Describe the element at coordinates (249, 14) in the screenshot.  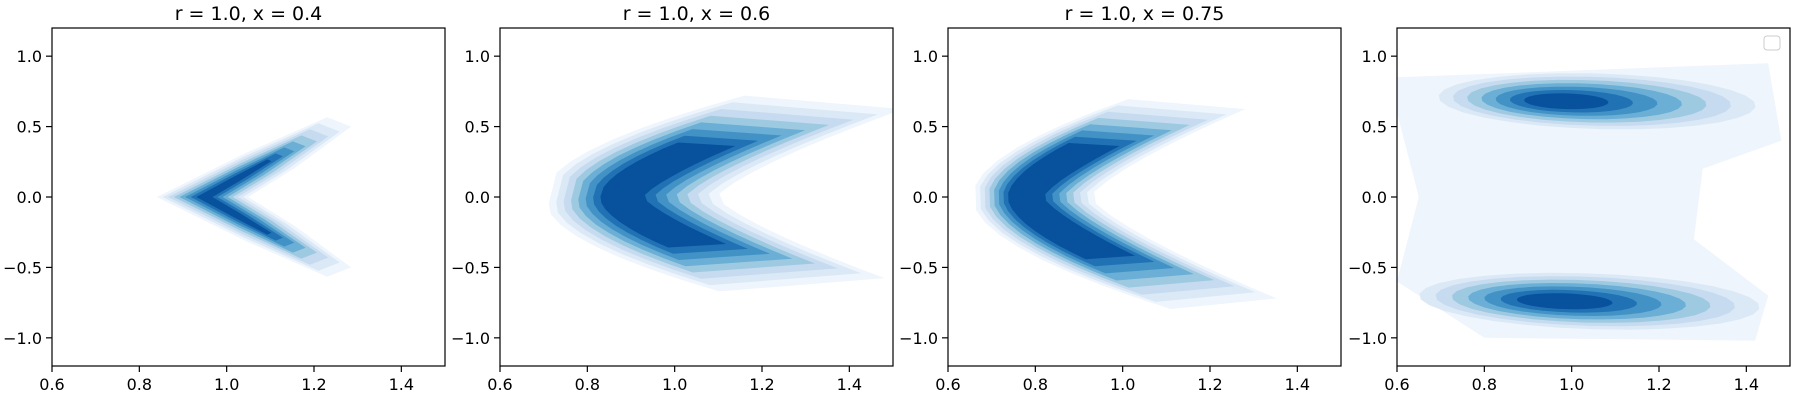
I see `subplot-title: r = 1.0, x = 0.4` at that location.